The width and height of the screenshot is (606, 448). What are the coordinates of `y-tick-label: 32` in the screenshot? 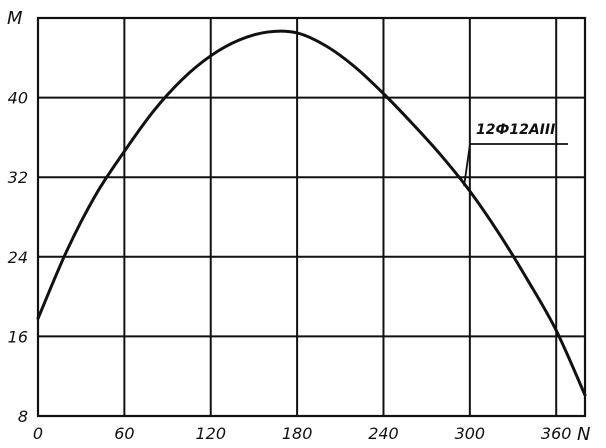 It's located at (18, 177).